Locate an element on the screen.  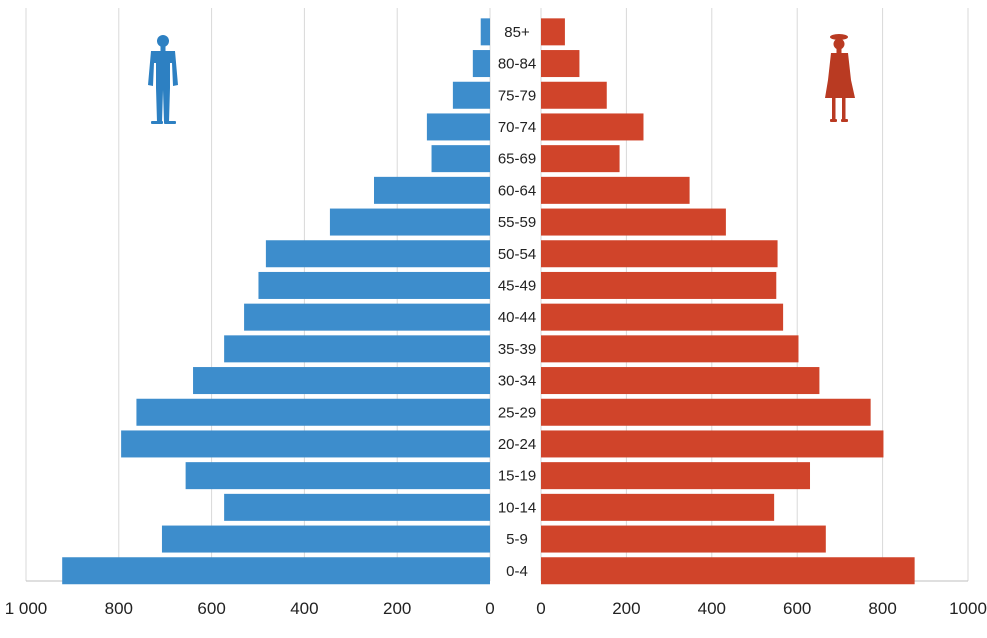
age-group-label: 75-79 is located at coordinates (517, 95).